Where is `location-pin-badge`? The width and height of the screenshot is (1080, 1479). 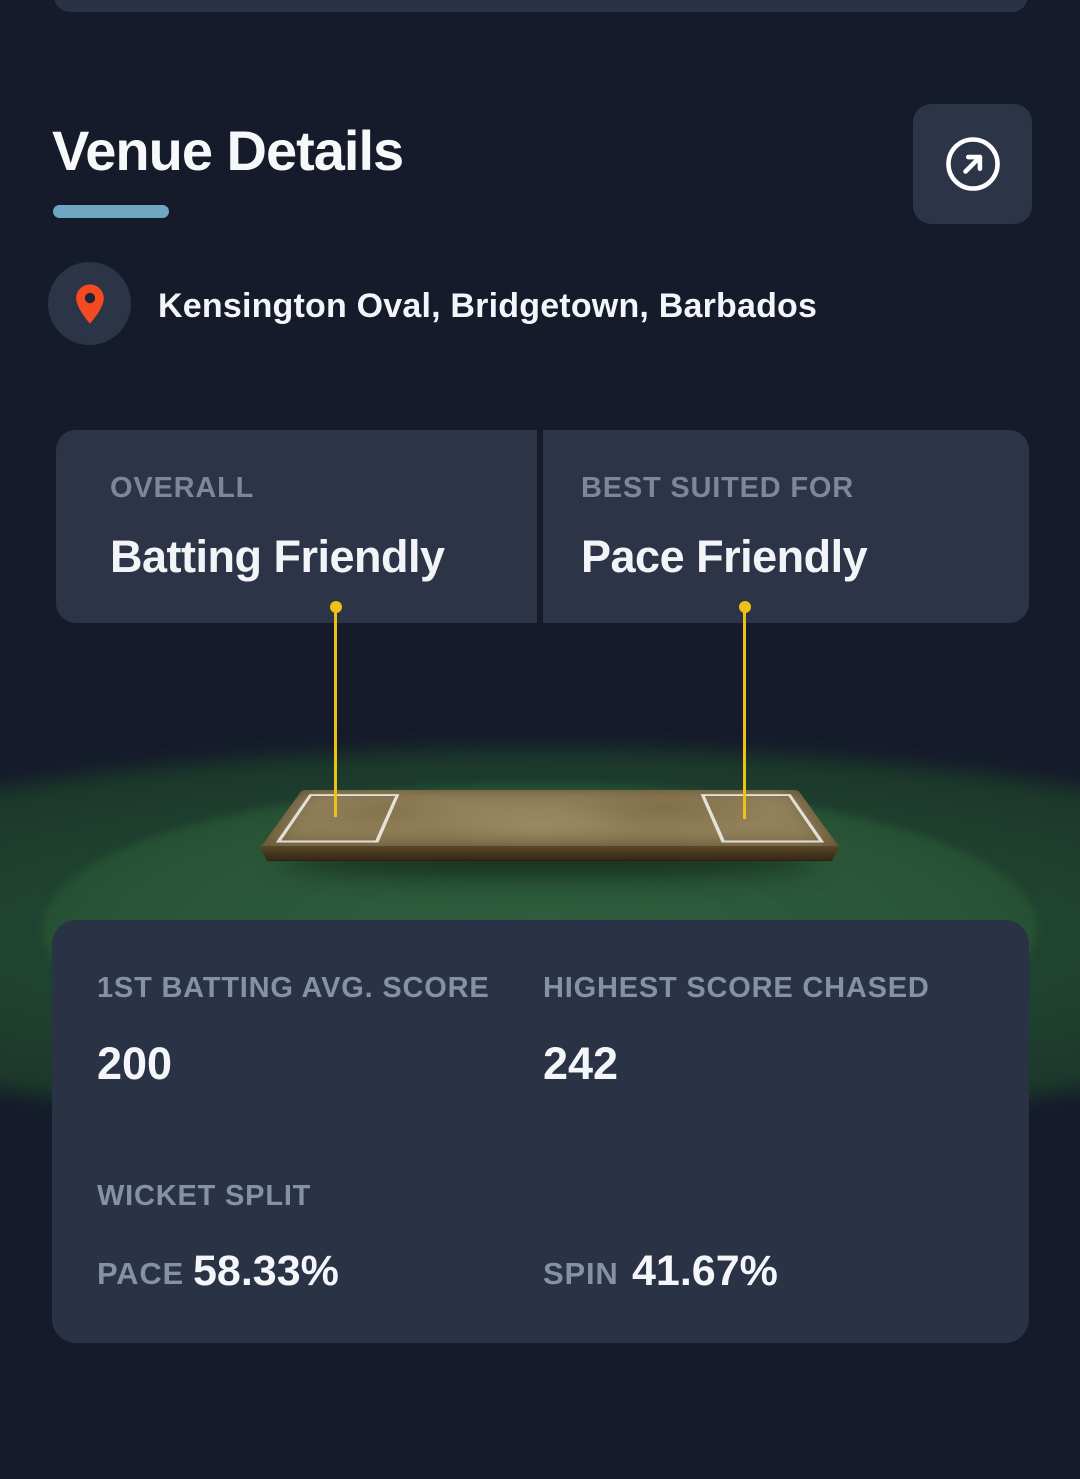 location-pin-badge is located at coordinates (89, 303).